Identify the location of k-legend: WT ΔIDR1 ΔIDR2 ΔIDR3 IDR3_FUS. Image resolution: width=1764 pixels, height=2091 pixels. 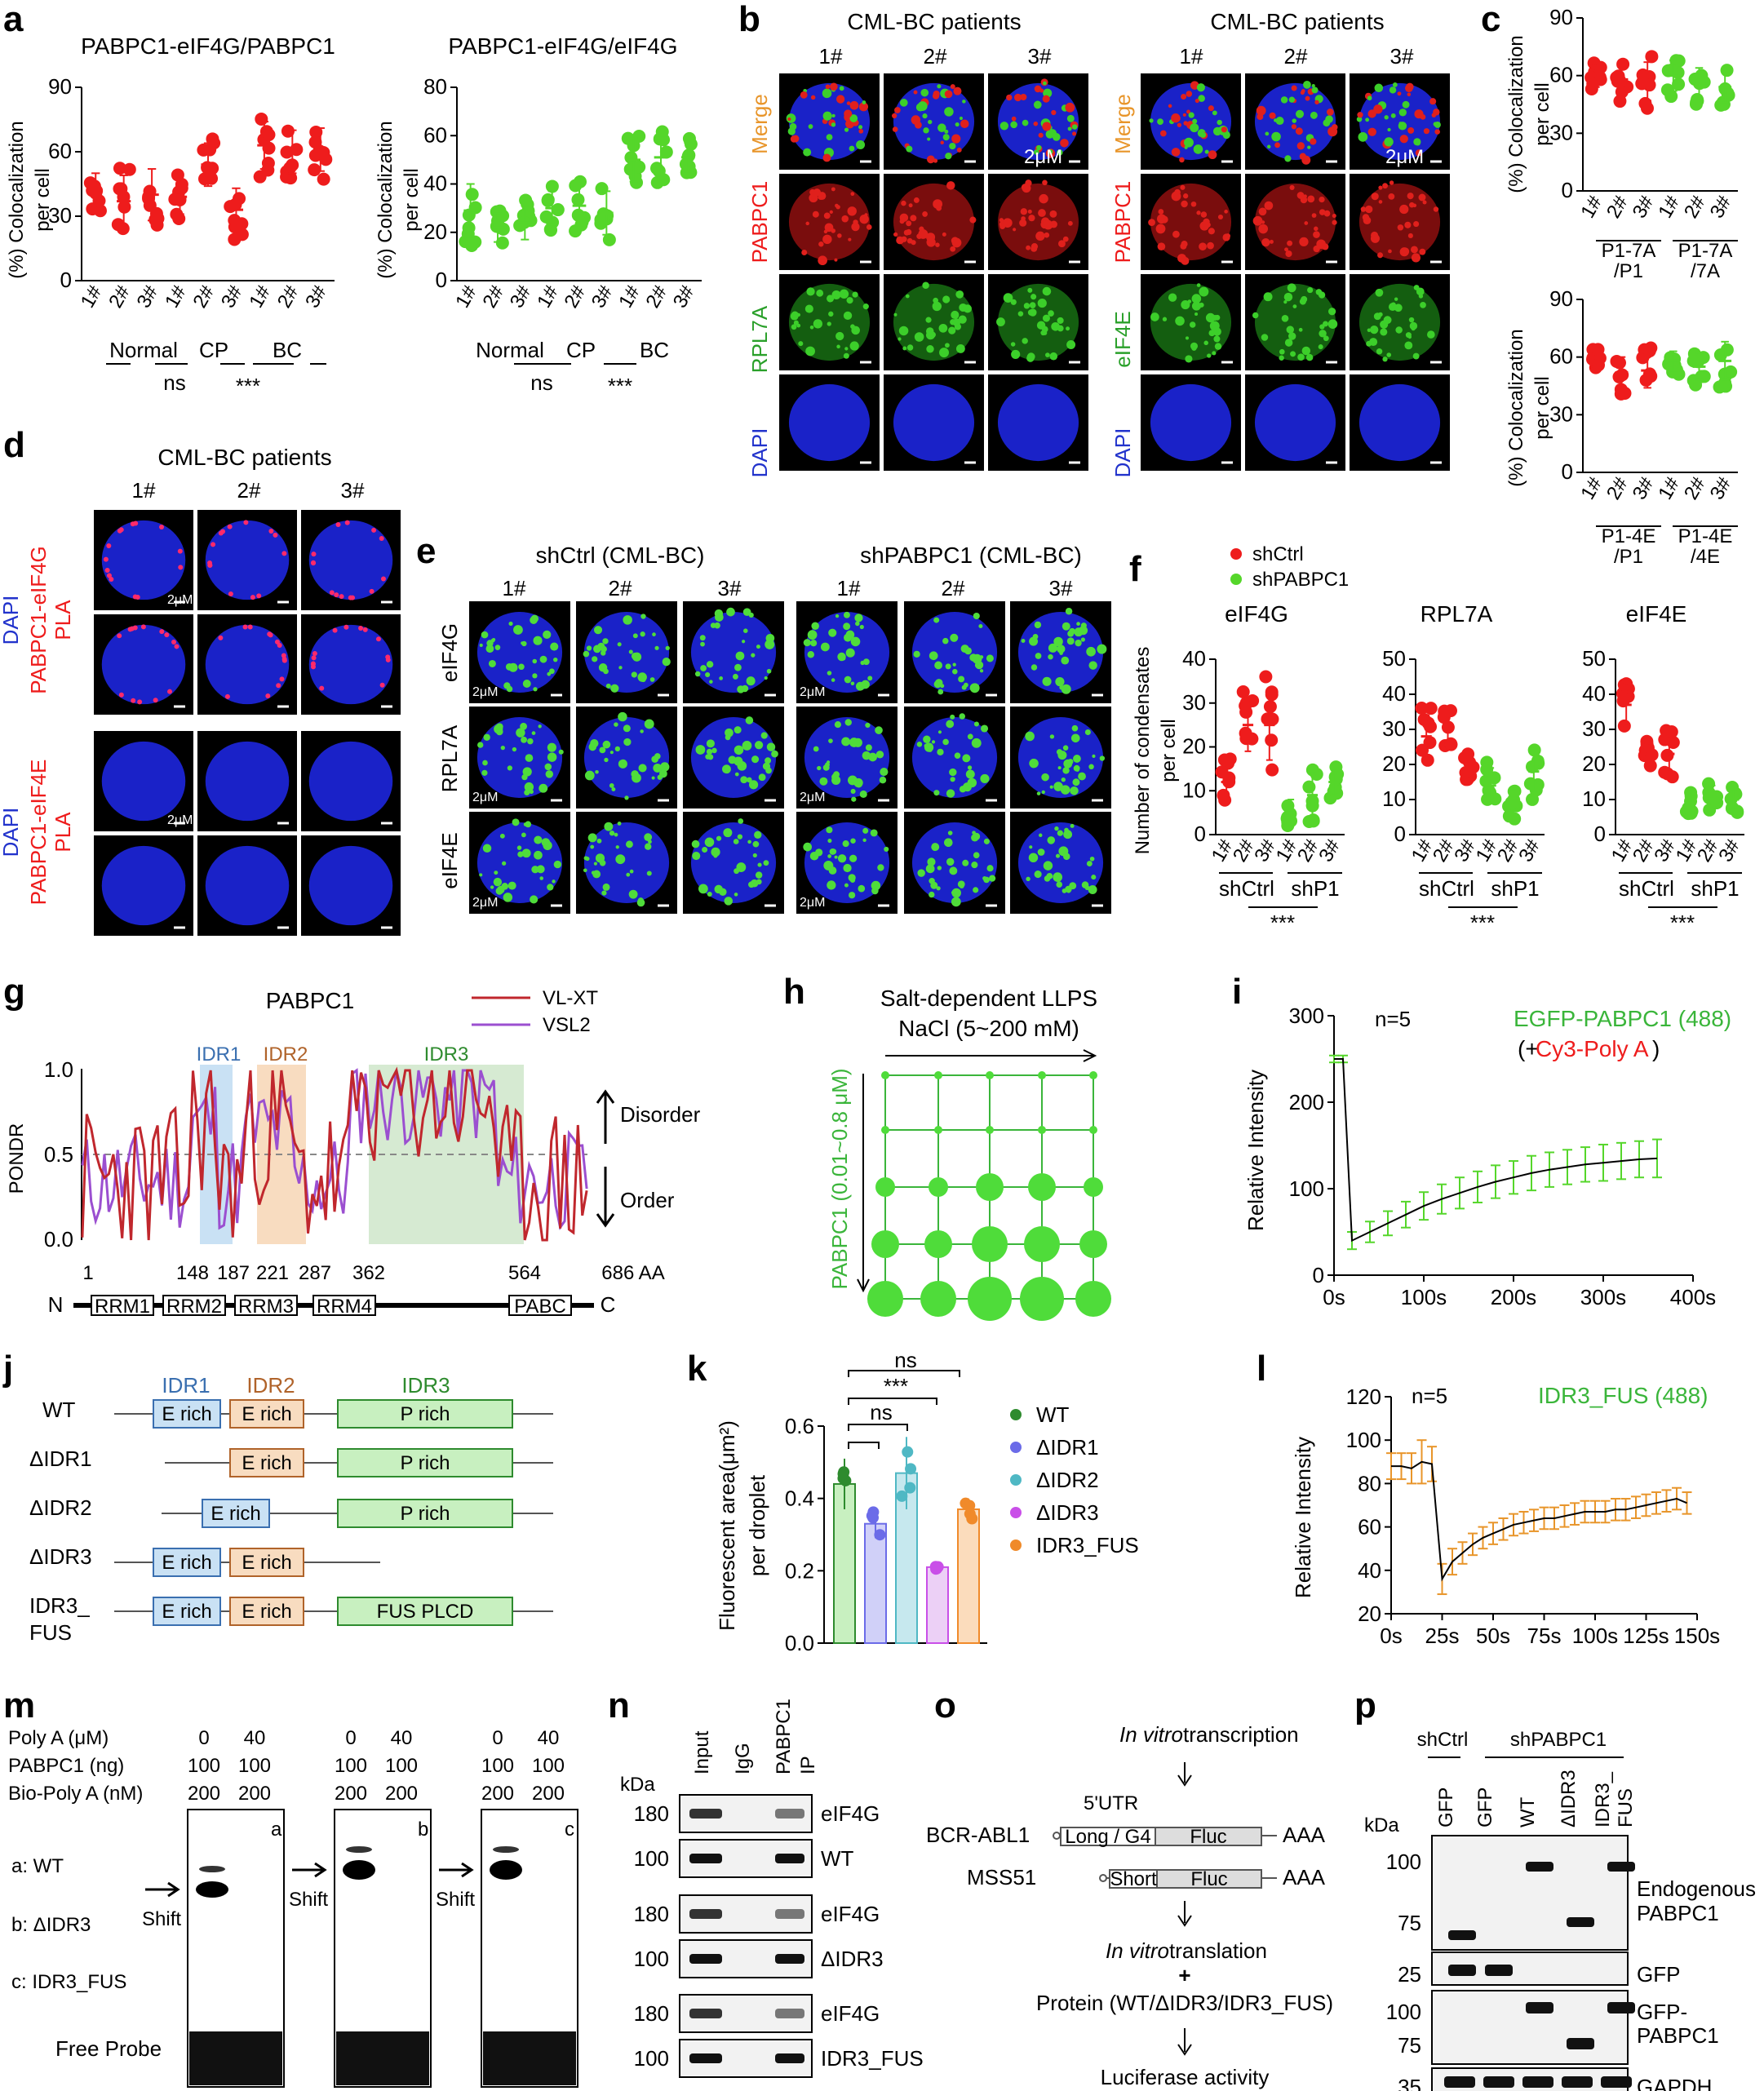
(1074, 1479).